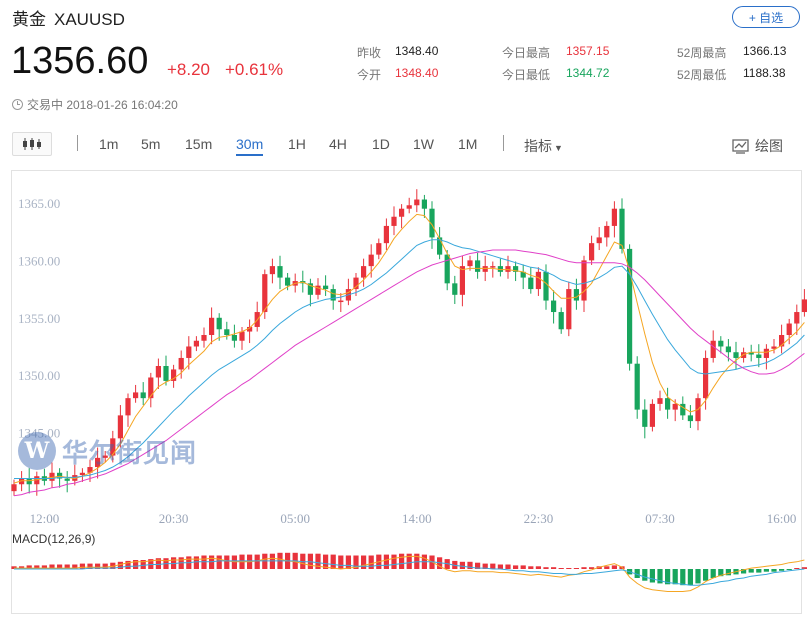 The width and height of the screenshot is (811, 624). I want to click on watermark-logo: W, so click(37, 451).